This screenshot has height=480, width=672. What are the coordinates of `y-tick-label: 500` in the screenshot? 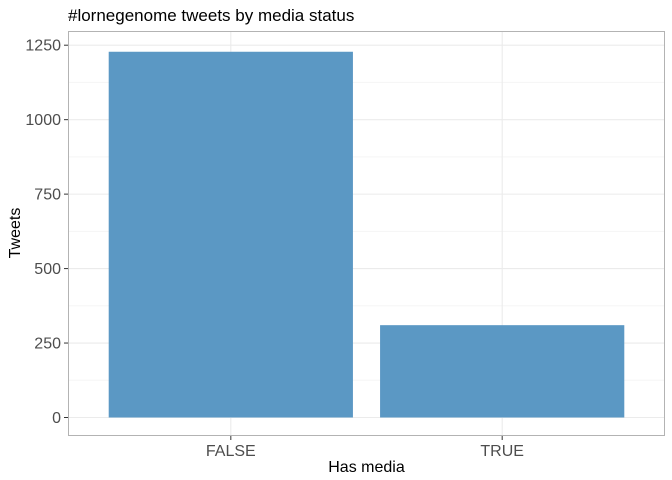 It's located at (47, 269).